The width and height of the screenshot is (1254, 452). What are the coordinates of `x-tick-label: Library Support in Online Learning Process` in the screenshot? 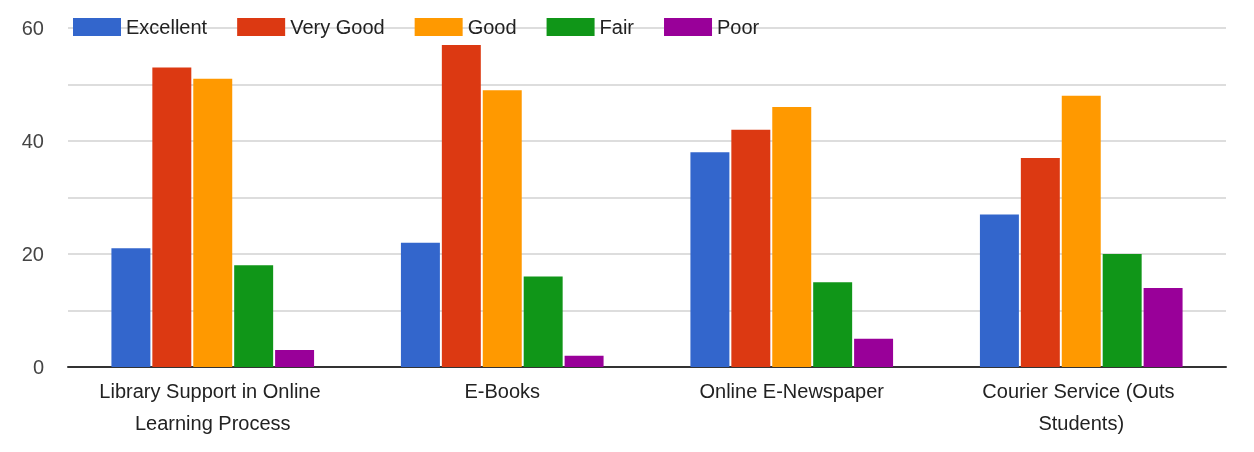 It's located at (213, 407).